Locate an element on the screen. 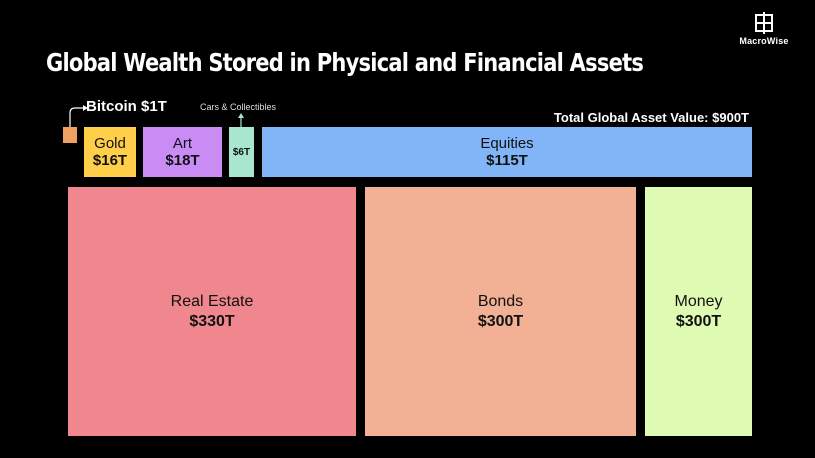 The image size is (815, 458). tile-real-estate-value: $330T is located at coordinates (212, 321).